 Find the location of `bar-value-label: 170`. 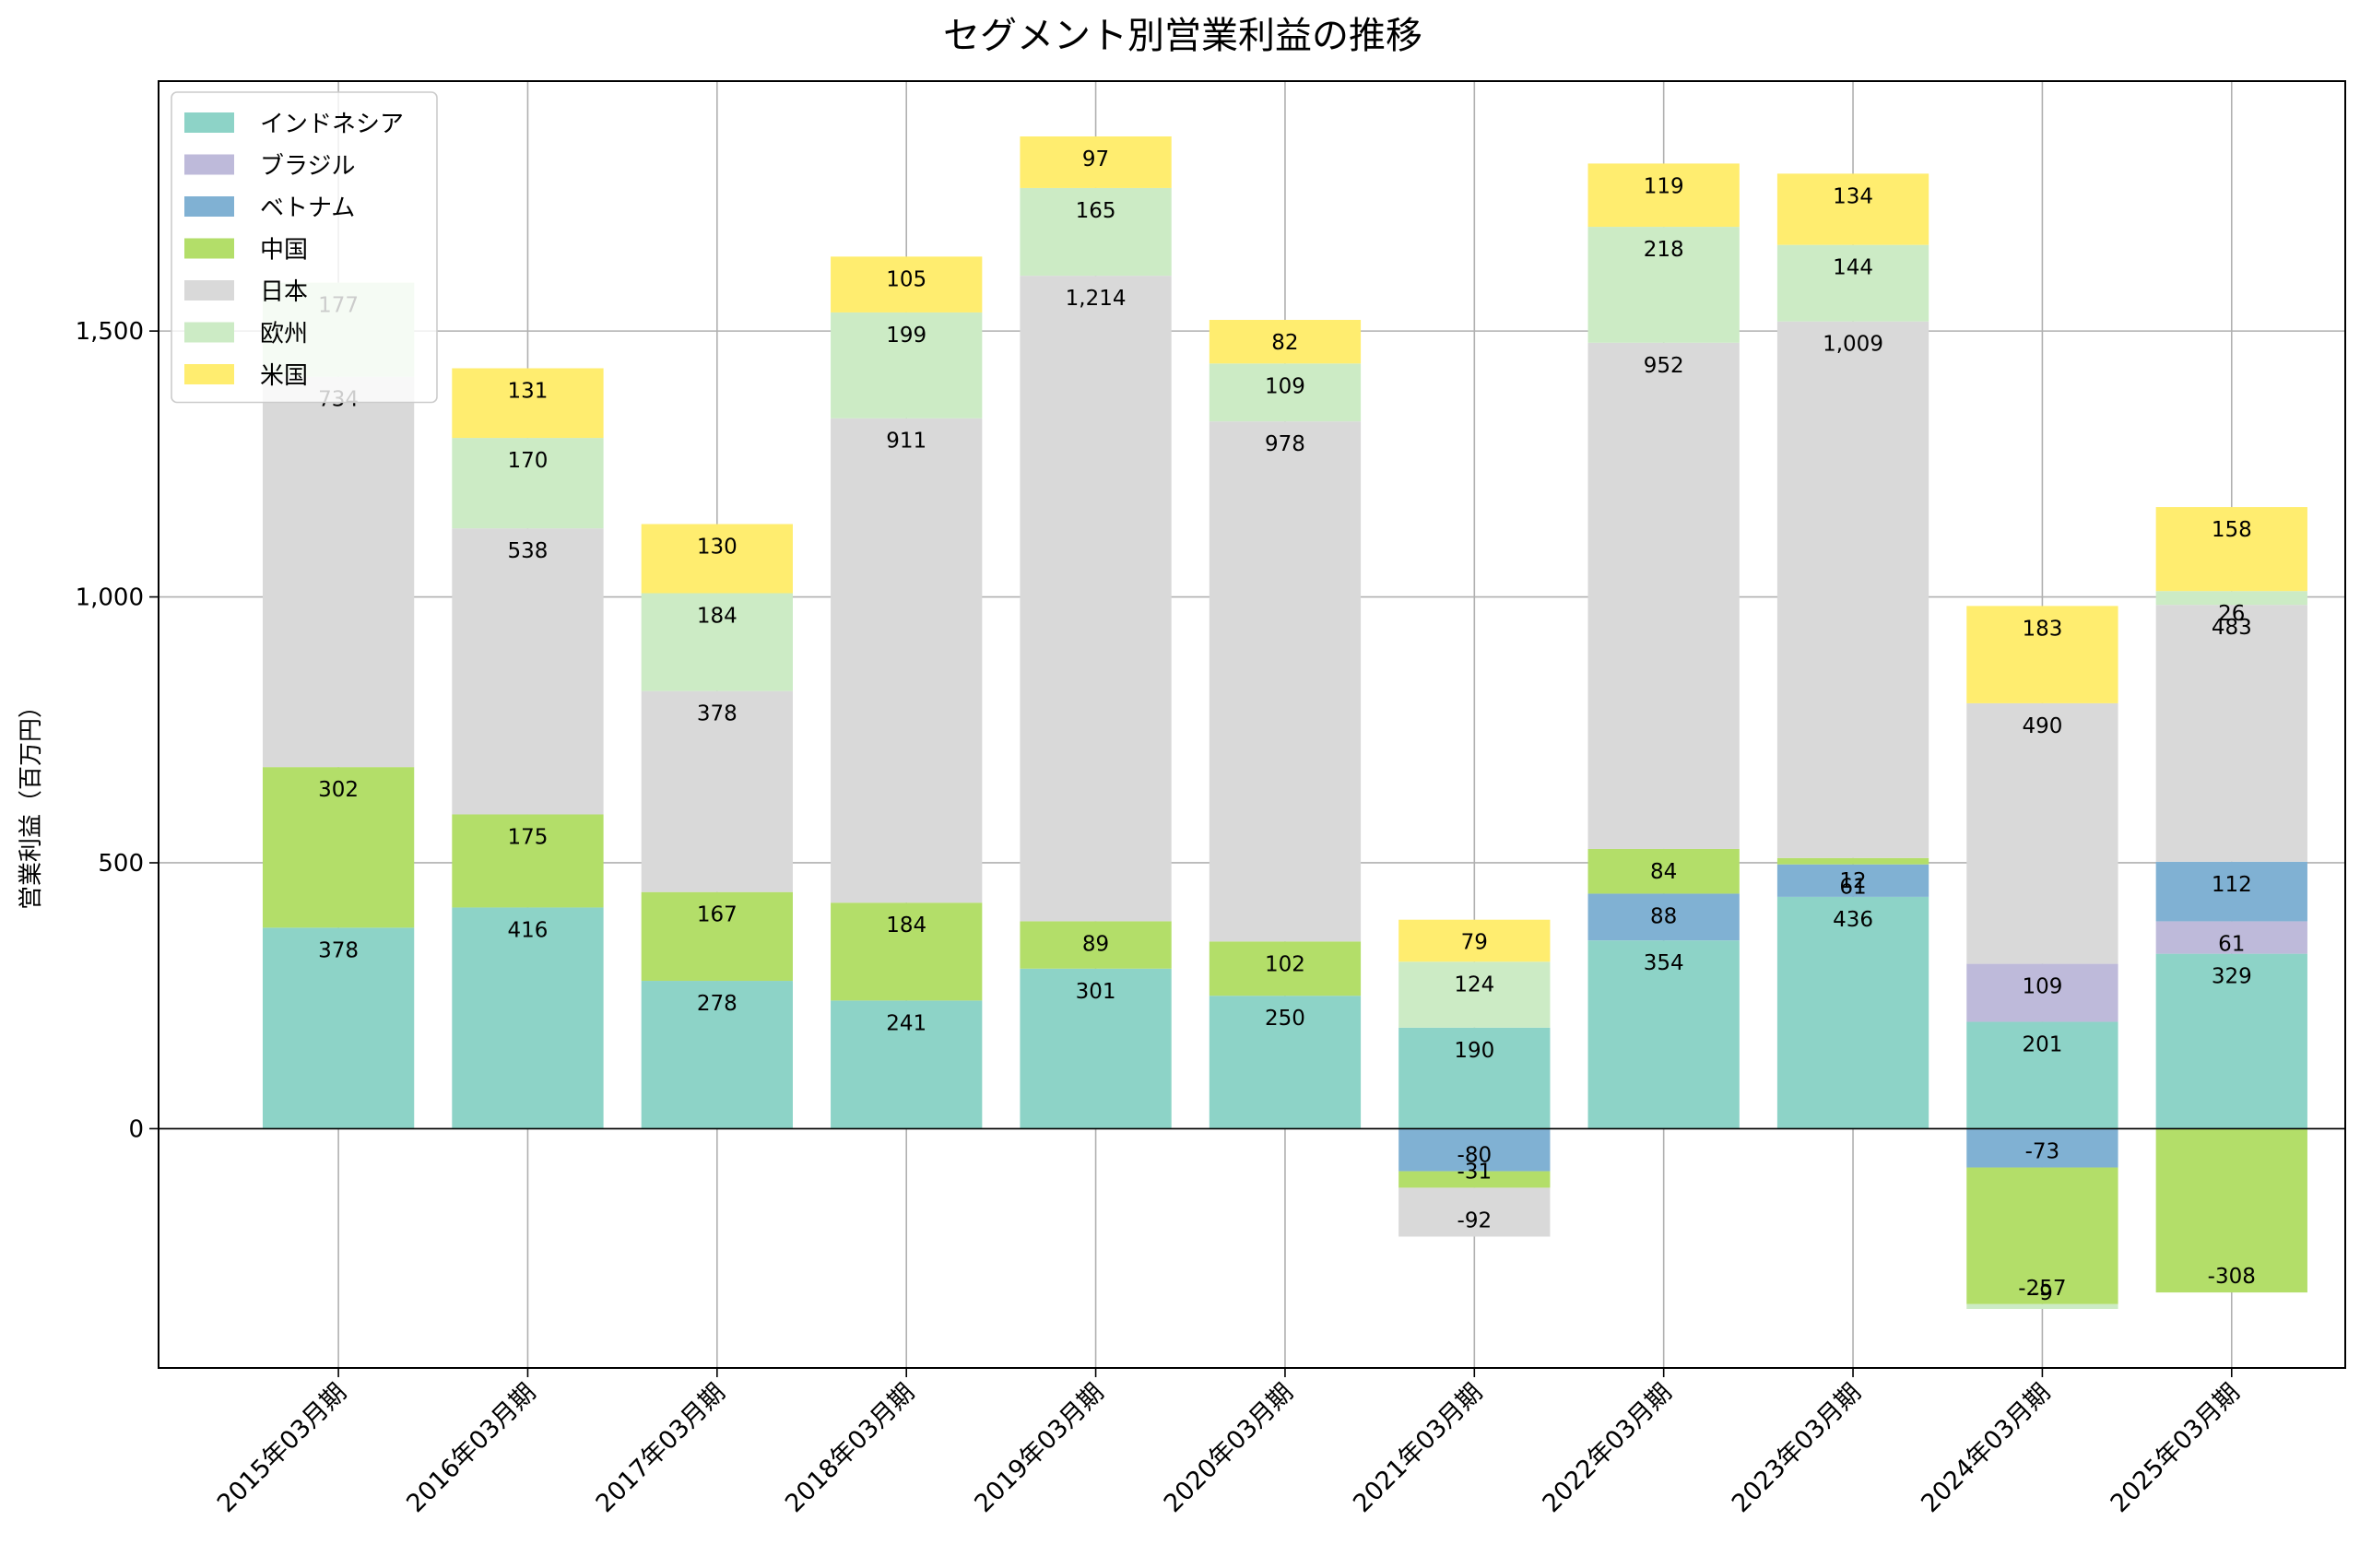

bar-value-label: 170 is located at coordinates (528, 461).